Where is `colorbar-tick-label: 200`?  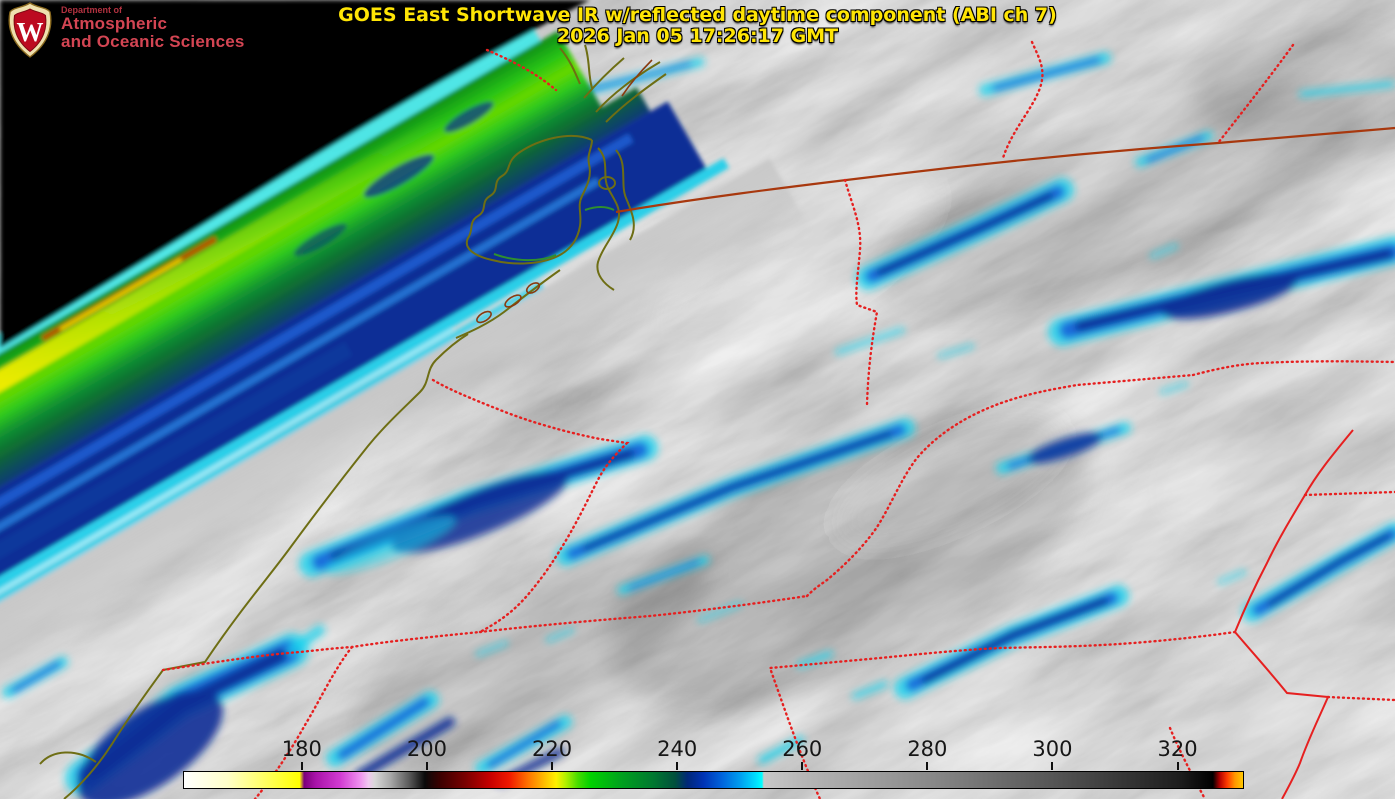
colorbar-tick-label: 200 is located at coordinates (426, 749).